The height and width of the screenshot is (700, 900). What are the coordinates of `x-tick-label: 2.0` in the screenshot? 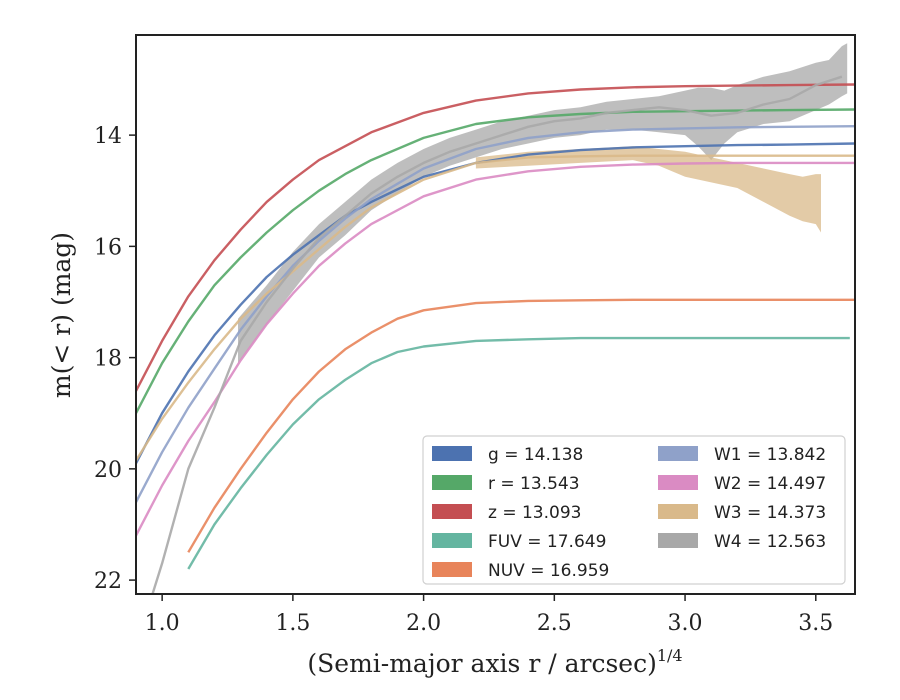 It's located at (423, 623).